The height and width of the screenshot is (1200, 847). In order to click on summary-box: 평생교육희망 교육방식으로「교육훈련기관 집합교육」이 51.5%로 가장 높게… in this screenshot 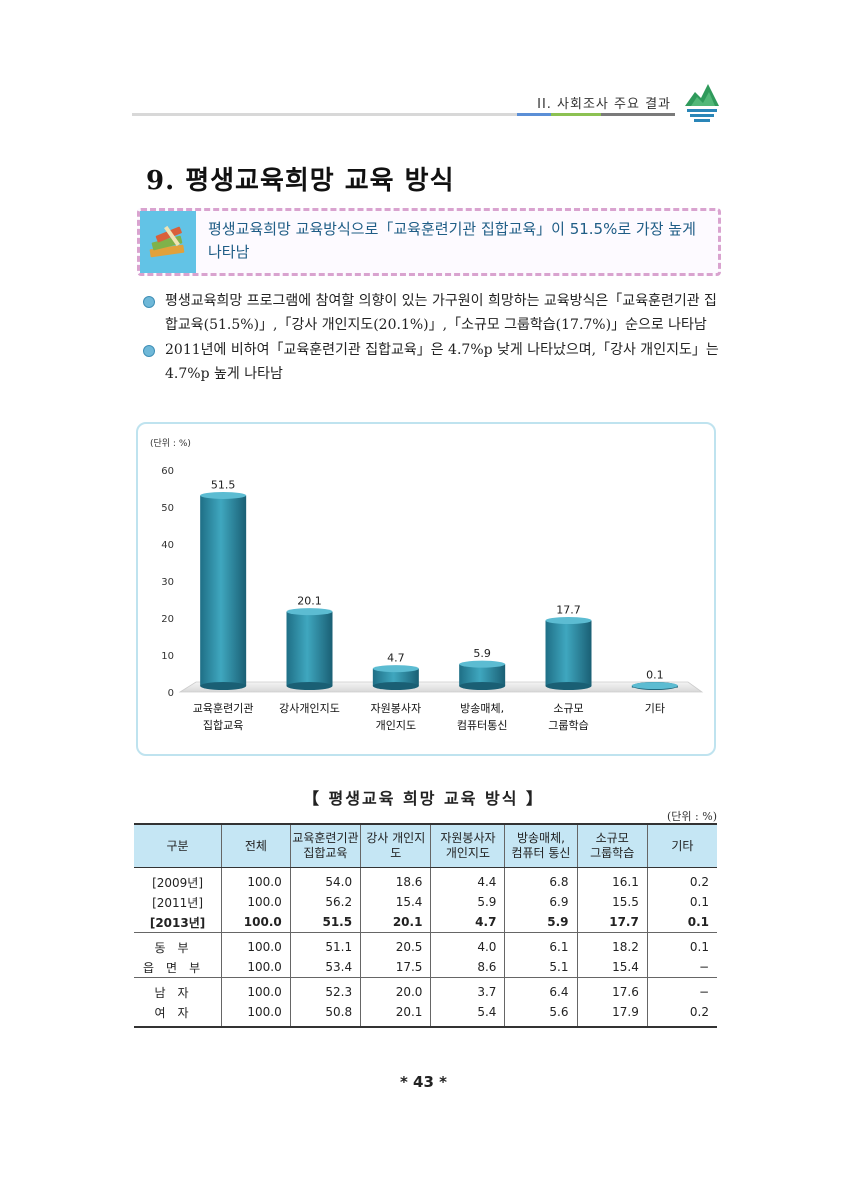, I will do `click(429, 242)`.